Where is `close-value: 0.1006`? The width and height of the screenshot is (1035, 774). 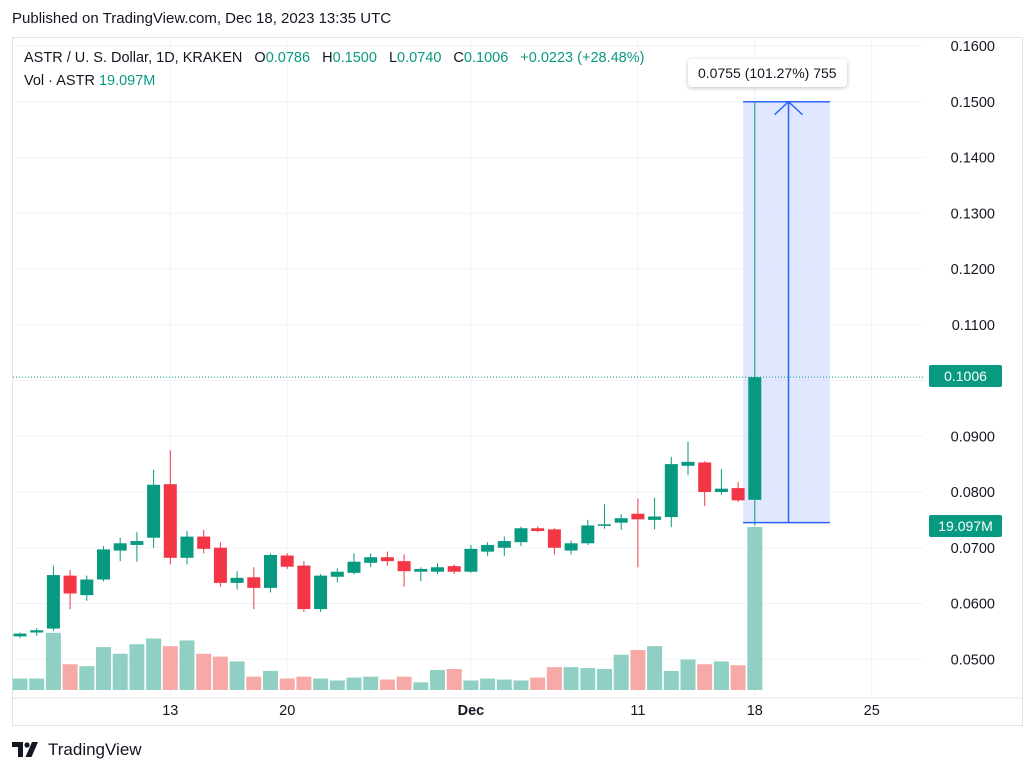 close-value: 0.1006 is located at coordinates (486, 58).